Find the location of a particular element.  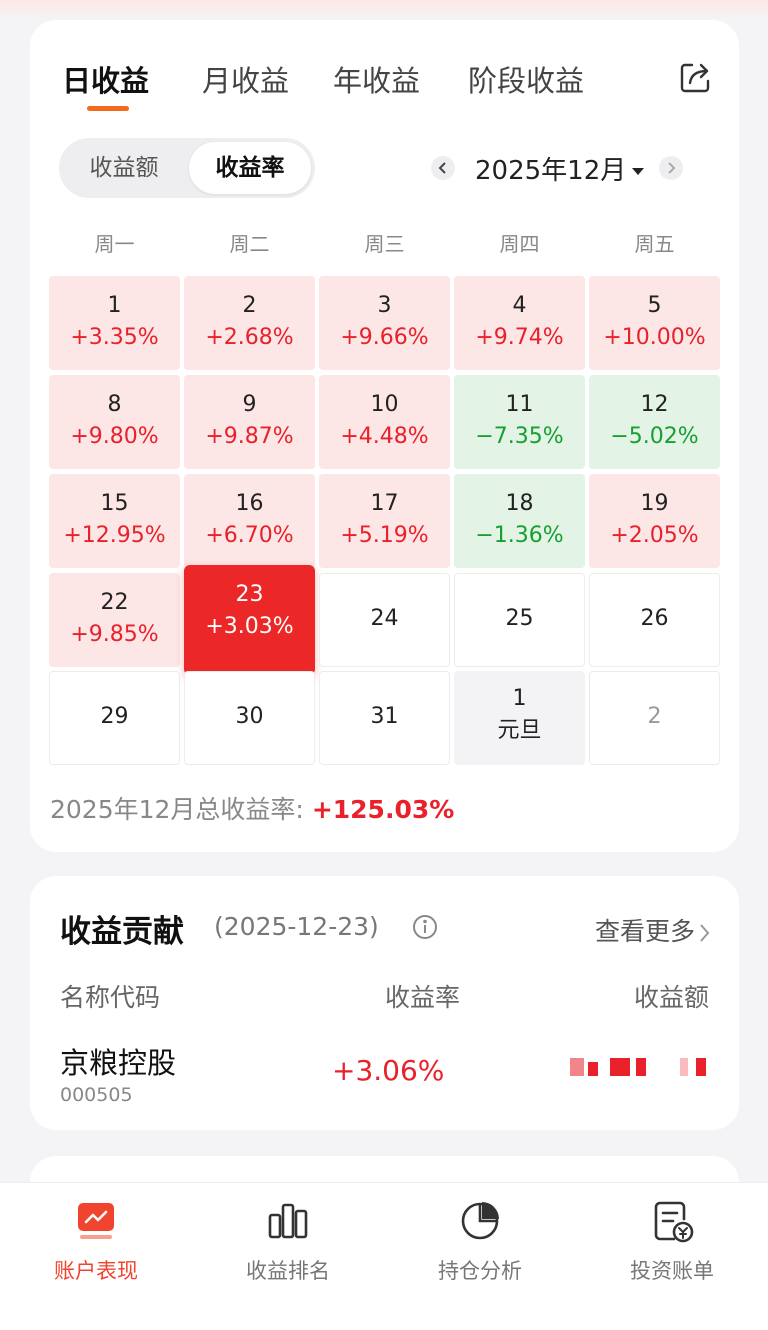

calendar-day-number: 26 is located at coordinates (654, 618).